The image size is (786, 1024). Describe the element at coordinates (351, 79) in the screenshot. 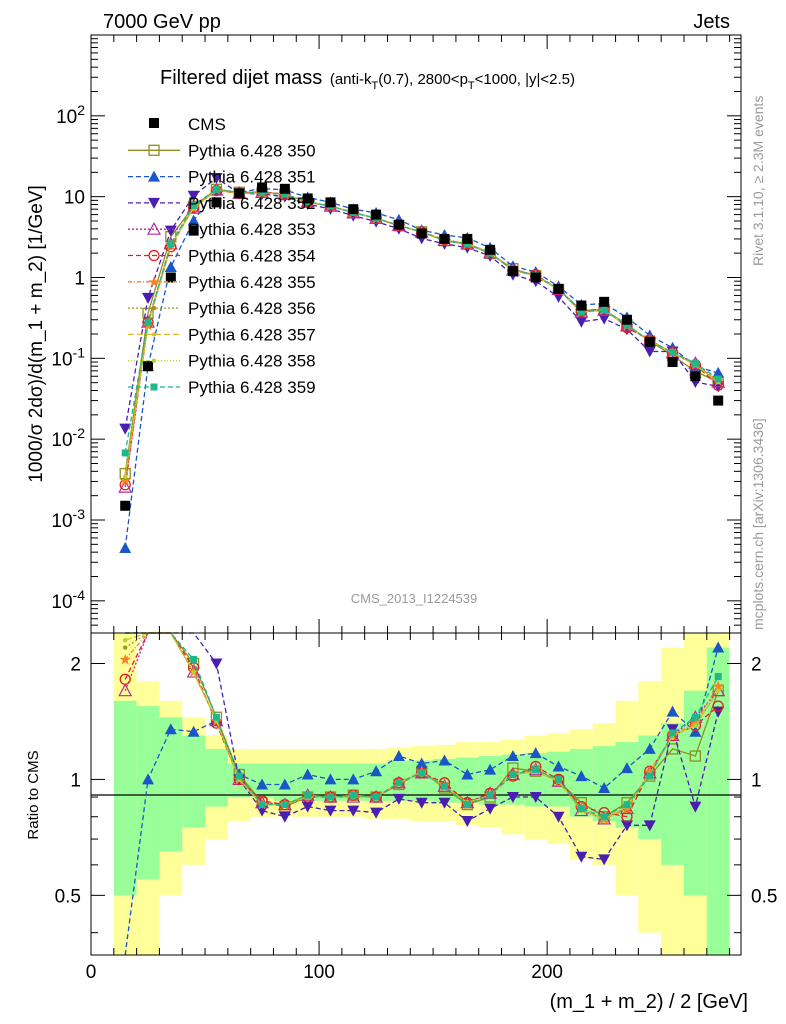

I see `chart-subtitle-a: (anti-k` at that location.